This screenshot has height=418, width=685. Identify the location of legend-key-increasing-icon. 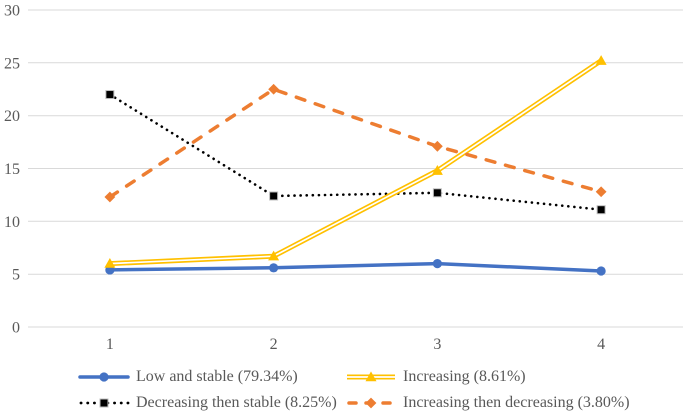
(371, 376).